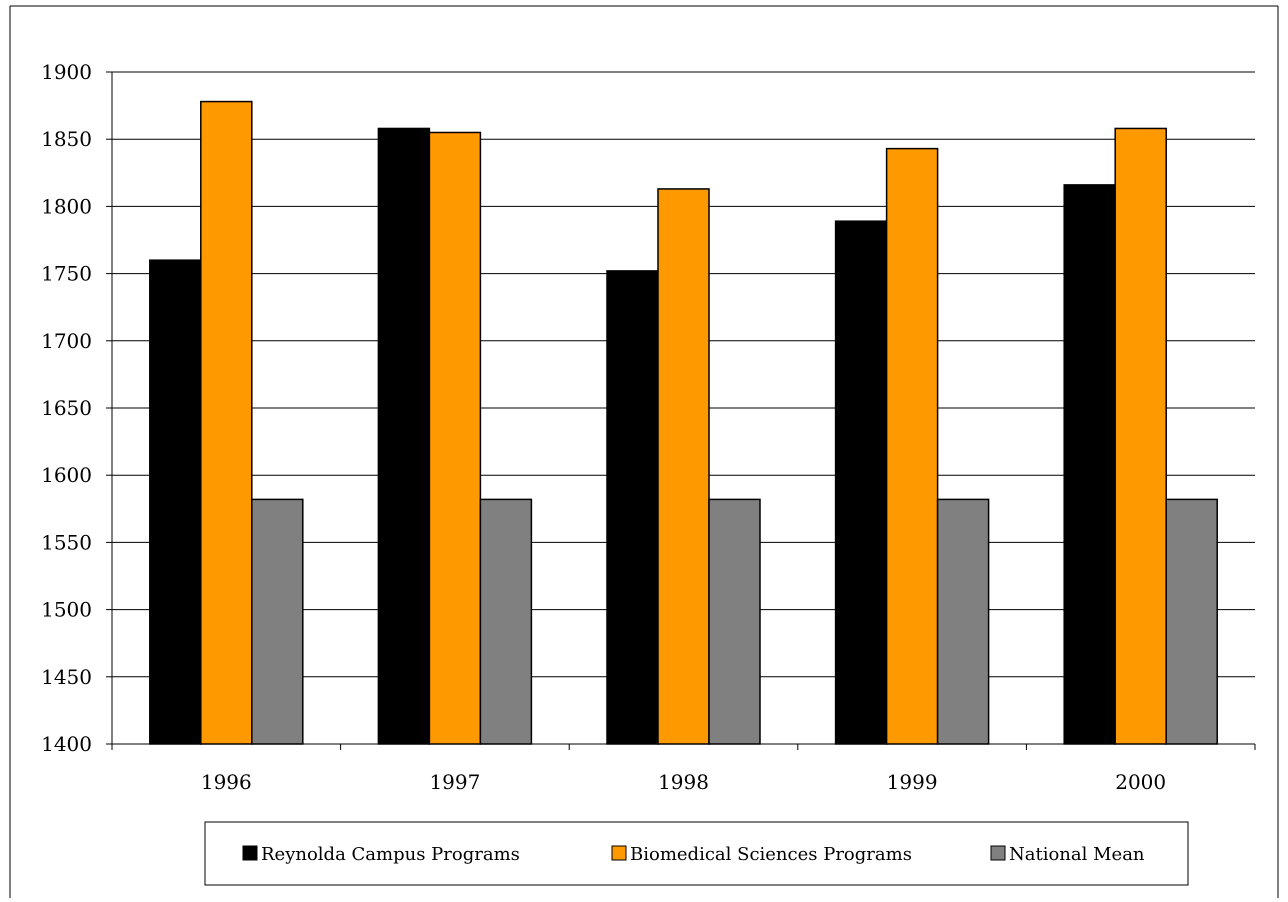 This screenshot has height=902, width=1288. I want to click on x-tick-label: 1997, so click(454, 782).